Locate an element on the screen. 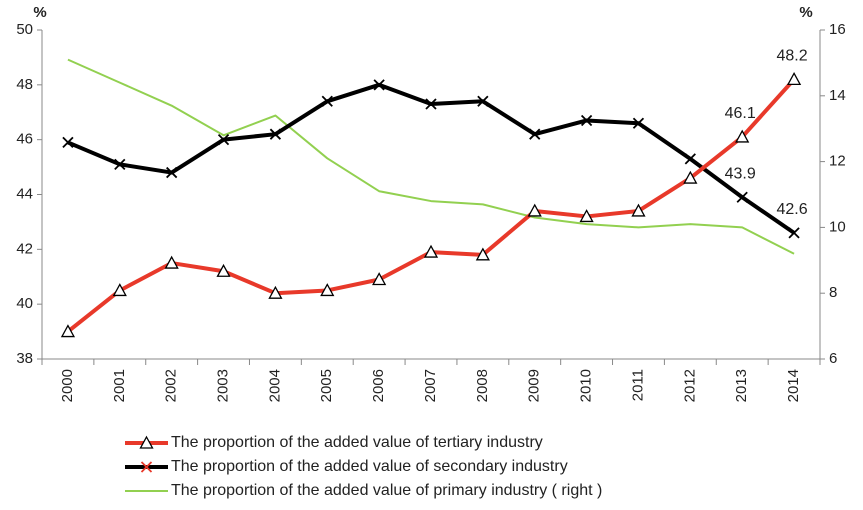 The image size is (863, 510). y2-tick-label: 10 is located at coordinates (837, 226).